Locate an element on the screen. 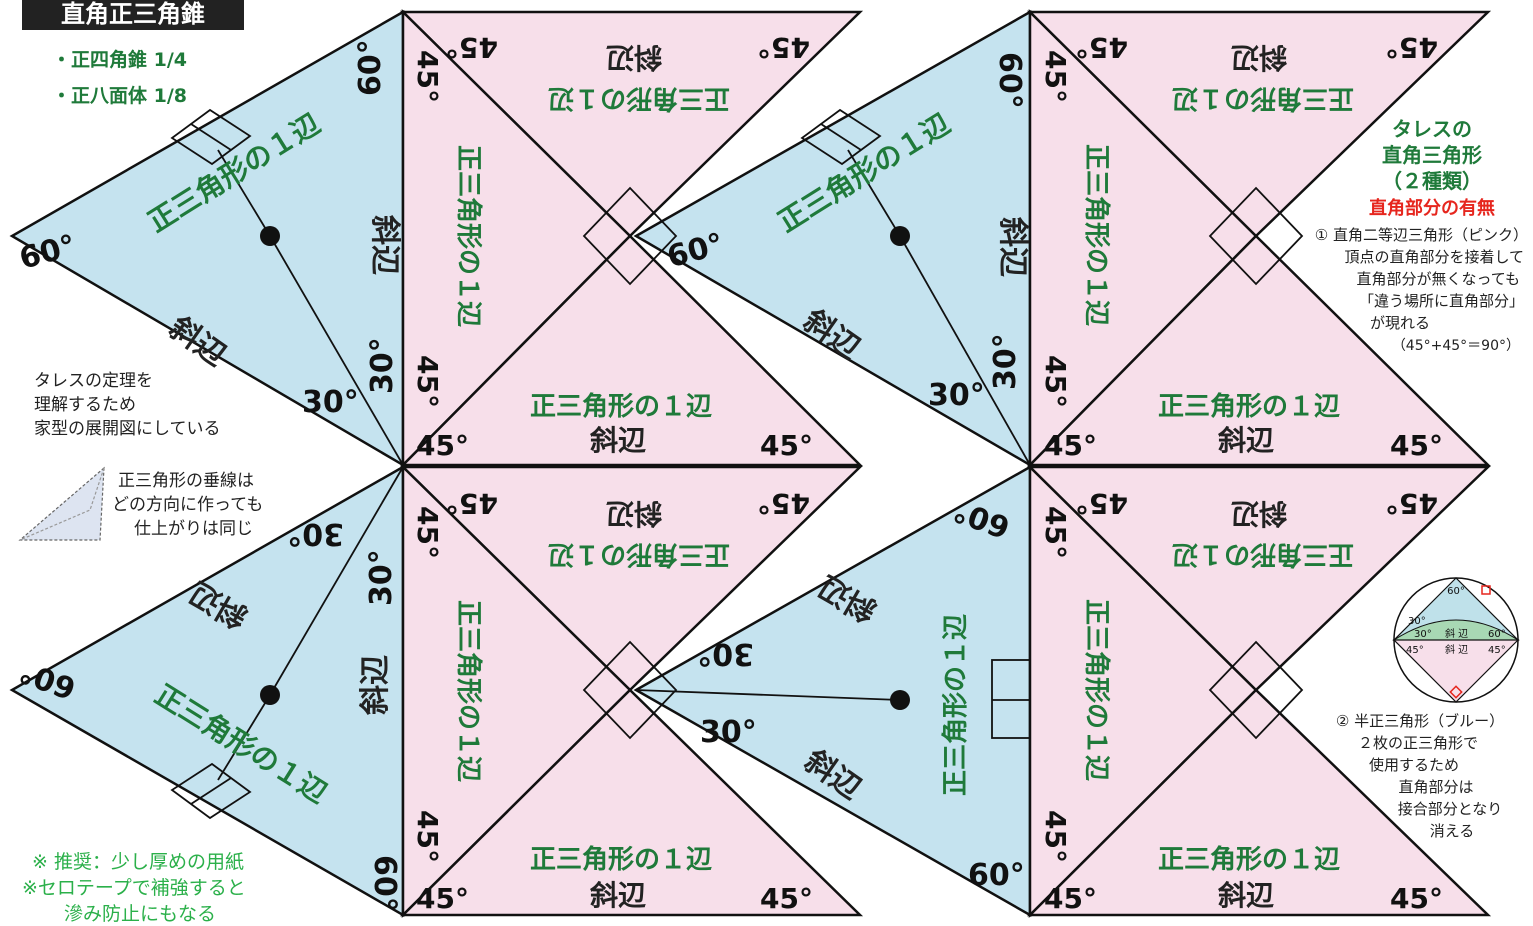 This screenshot has width=1533, height=926. note-line: 理解するため is located at coordinates (85, 405).